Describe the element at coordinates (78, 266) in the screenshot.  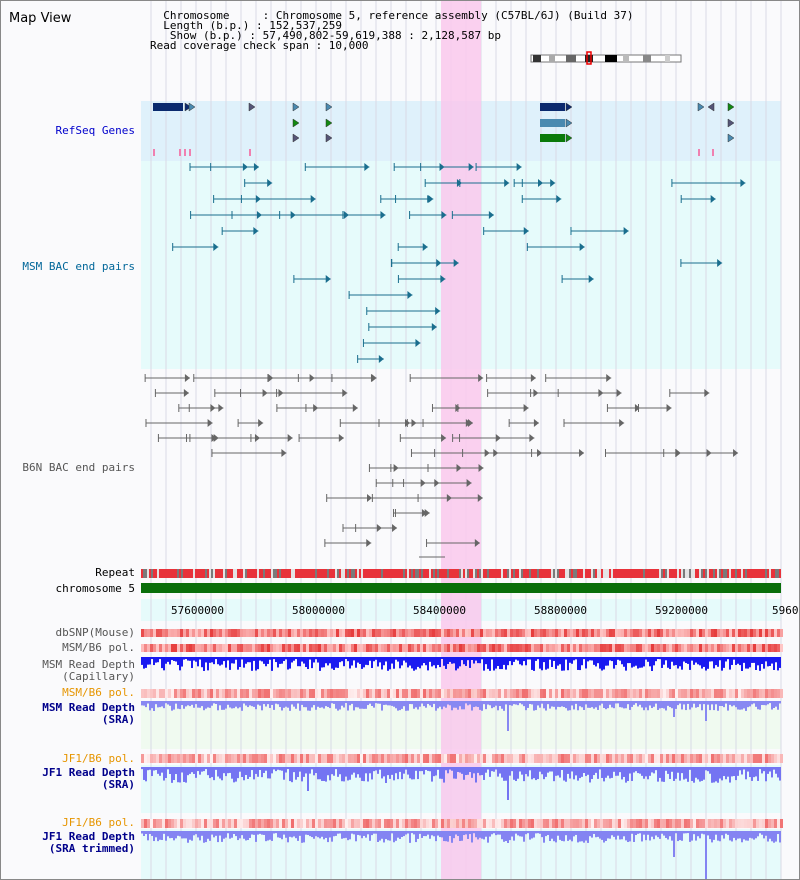
I see `track-label-msm-bac: MSM BAC end pairs` at that location.